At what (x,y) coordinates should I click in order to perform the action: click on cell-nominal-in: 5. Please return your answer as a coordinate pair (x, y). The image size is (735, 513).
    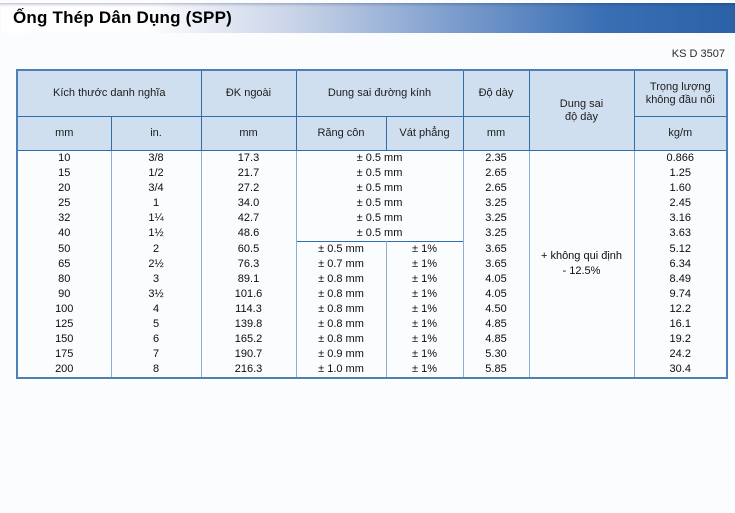
    Looking at the image, I should click on (156, 324).